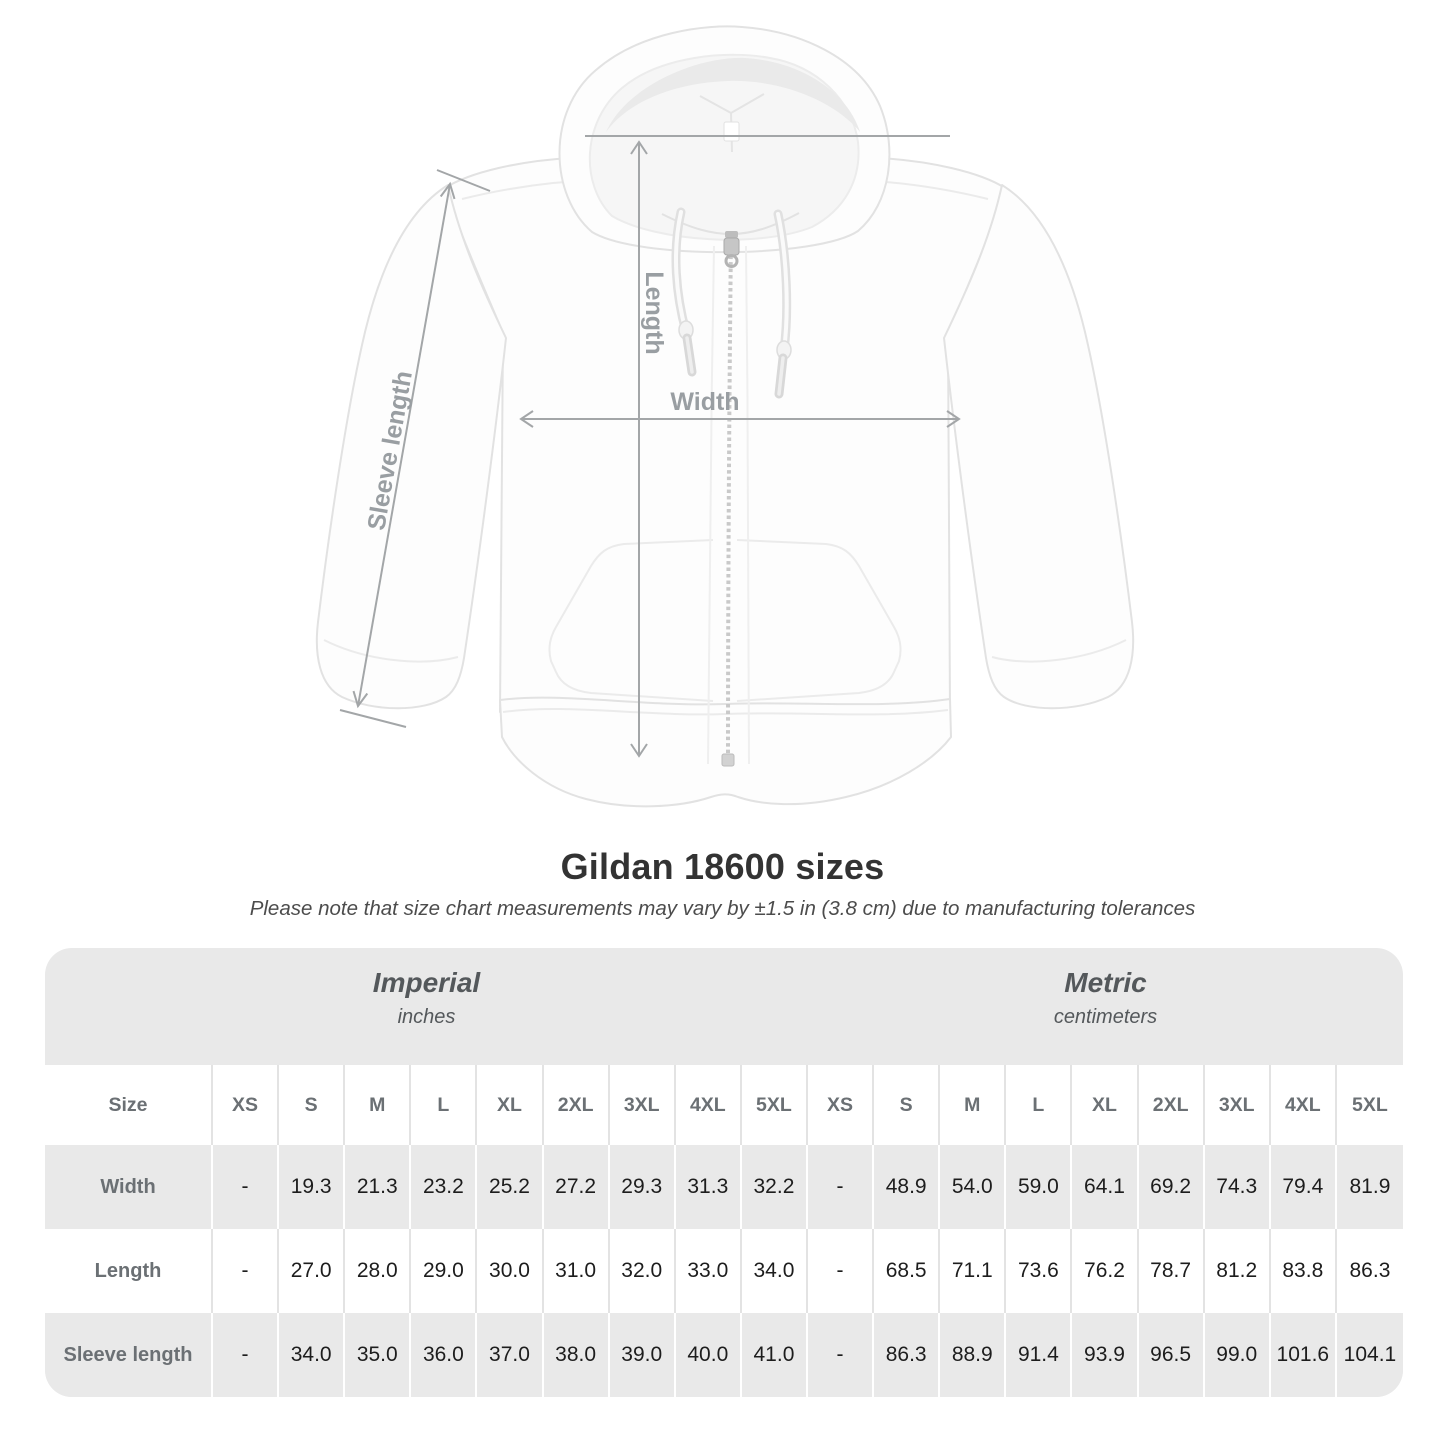  I want to click on size-value-cell: 88.9, so click(973, 1355).